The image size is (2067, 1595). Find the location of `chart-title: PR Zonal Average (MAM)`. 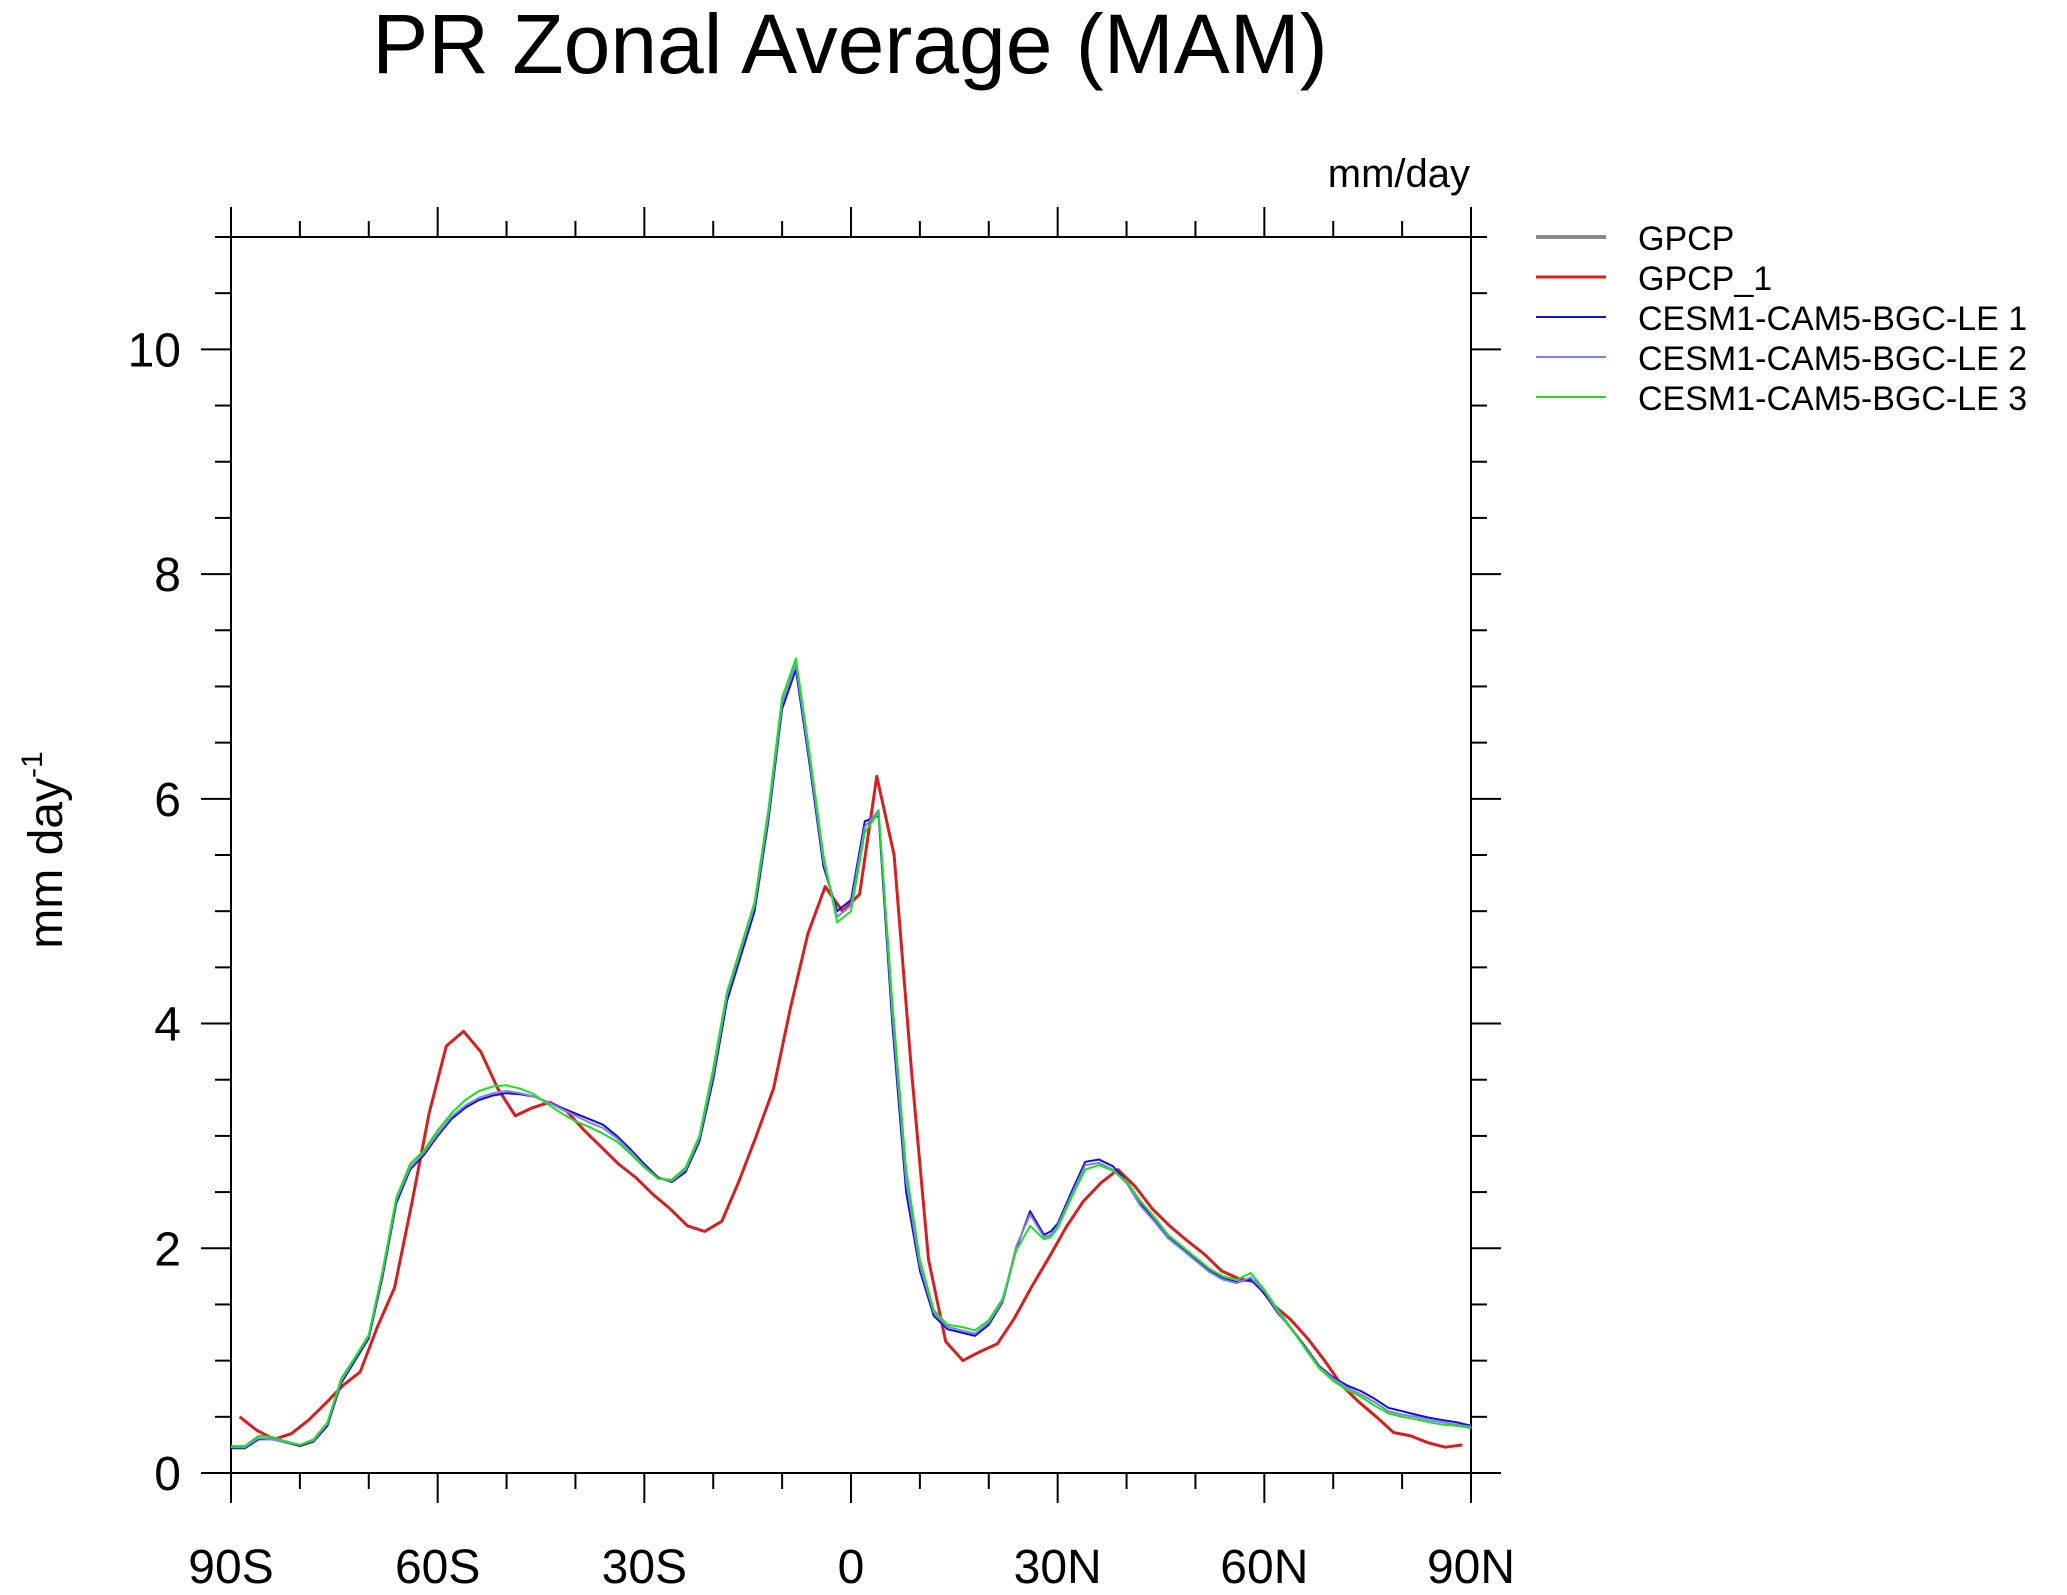

chart-title: PR Zonal Average (MAM) is located at coordinates (849, 45).